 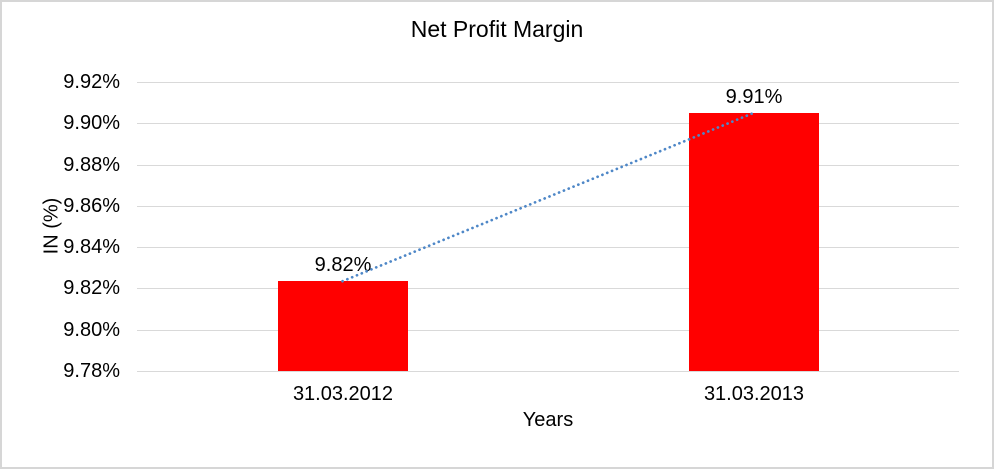 I want to click on y-axis-tick-label: 9.88%, so click(x=91, y=165).